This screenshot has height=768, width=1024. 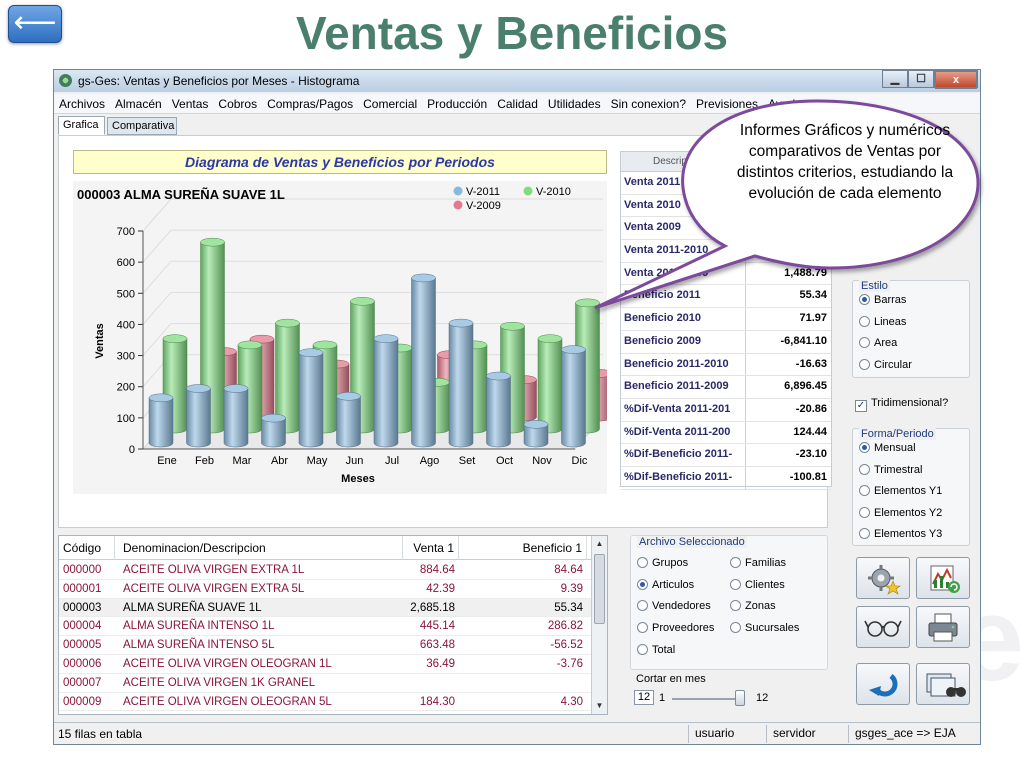 I want to click on table-scrollbar: ▲ ▼, so click(x=599, y=625).